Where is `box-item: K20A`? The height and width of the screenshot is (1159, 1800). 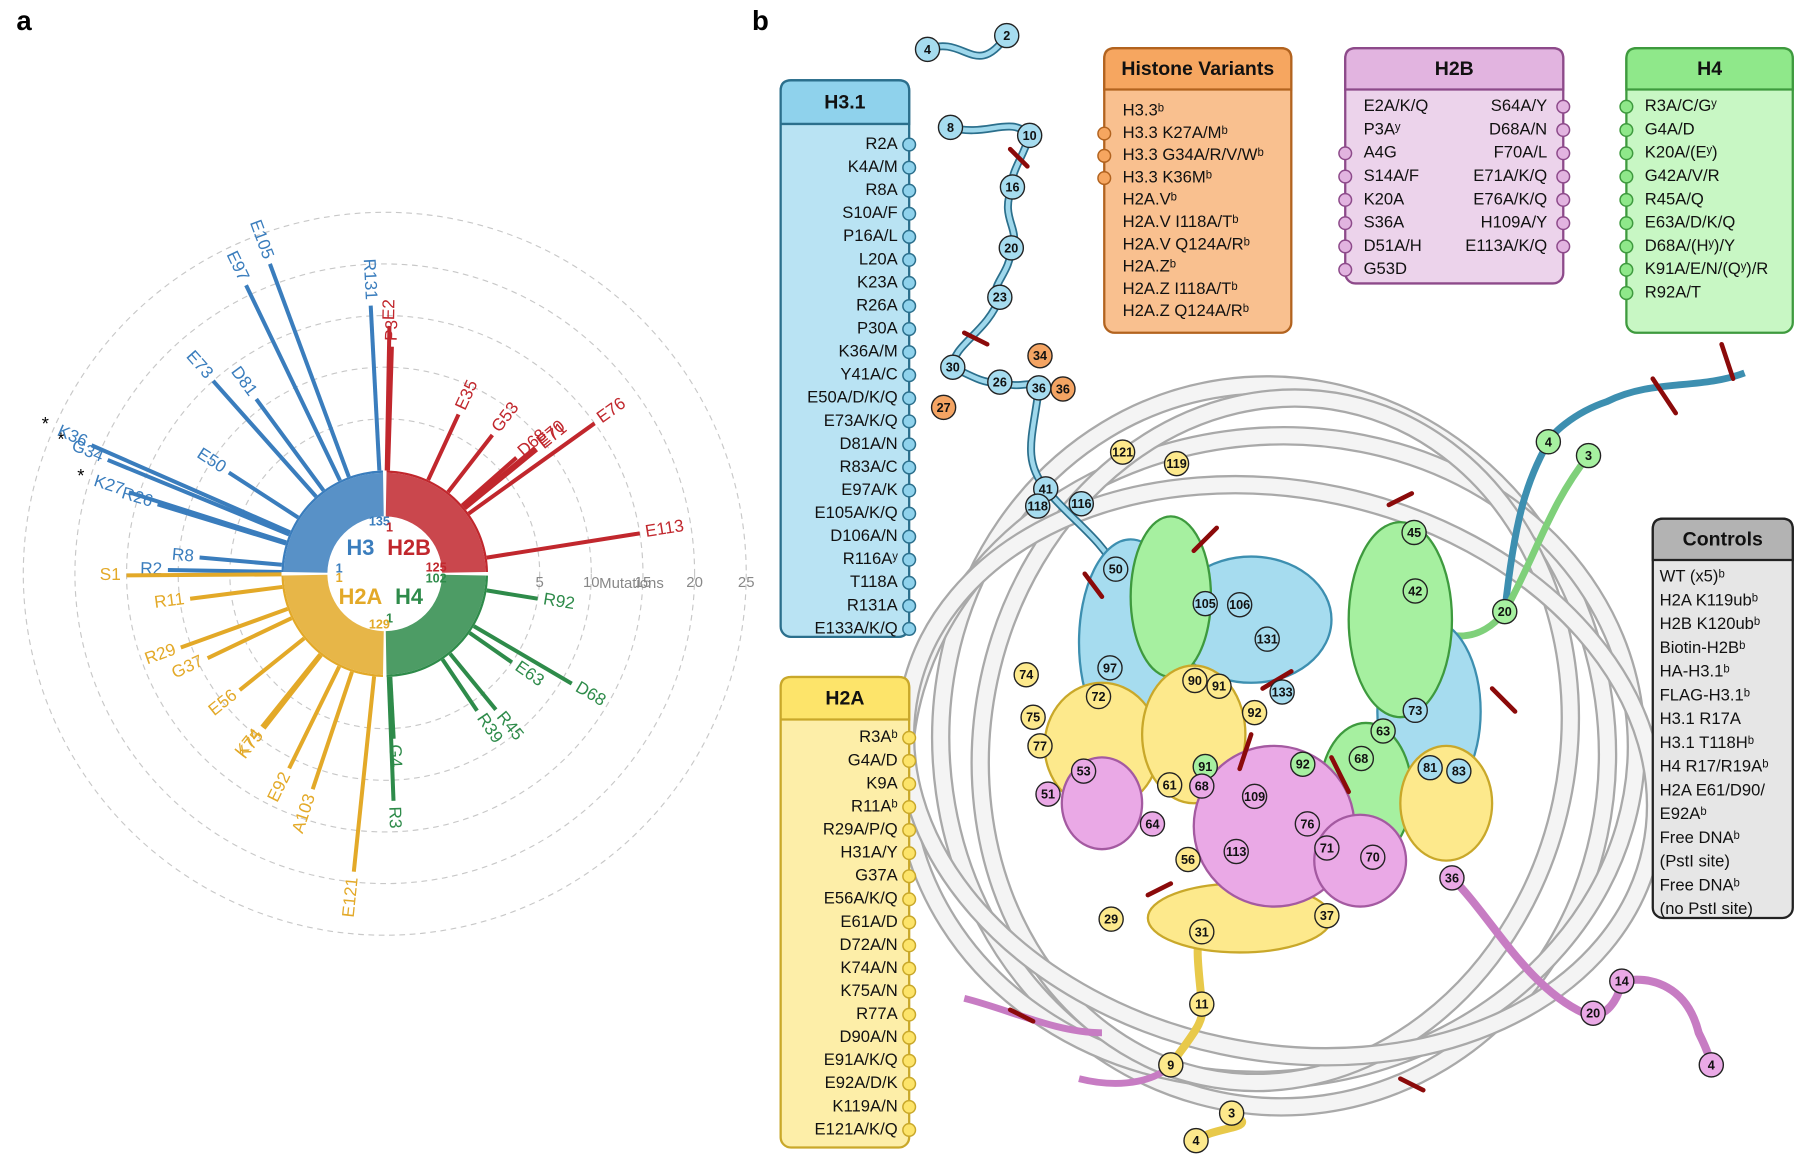
box-item: K20A is located at coordinates (1385, 198).